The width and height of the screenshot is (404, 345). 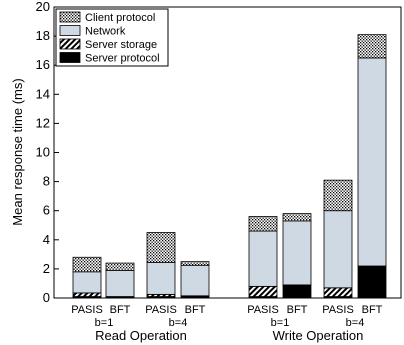 I want to click on y-axis-label: Mean response time (ms), so click(x=17, y=151).